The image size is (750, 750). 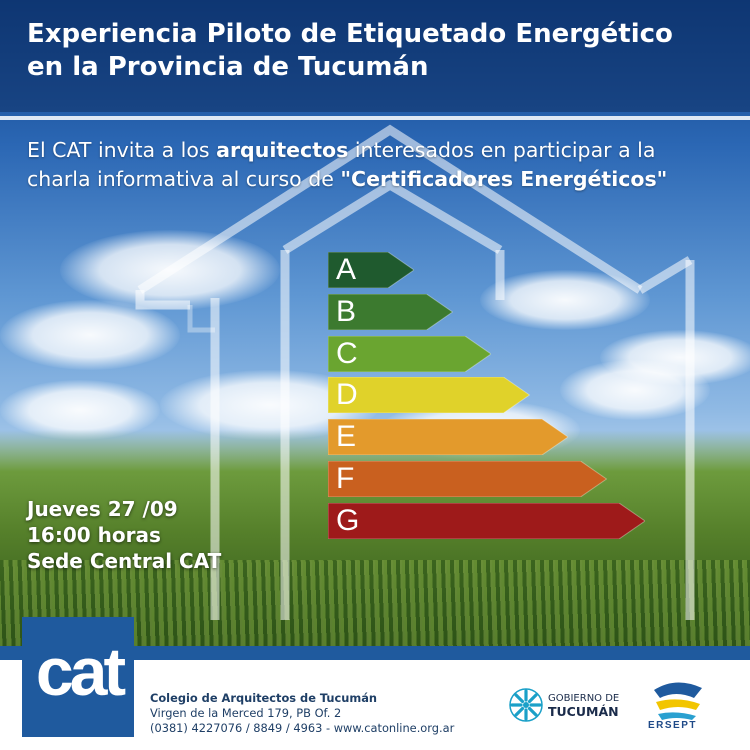 I want to click on ersept-text: ERSEPT, so click(x=673, y=725).